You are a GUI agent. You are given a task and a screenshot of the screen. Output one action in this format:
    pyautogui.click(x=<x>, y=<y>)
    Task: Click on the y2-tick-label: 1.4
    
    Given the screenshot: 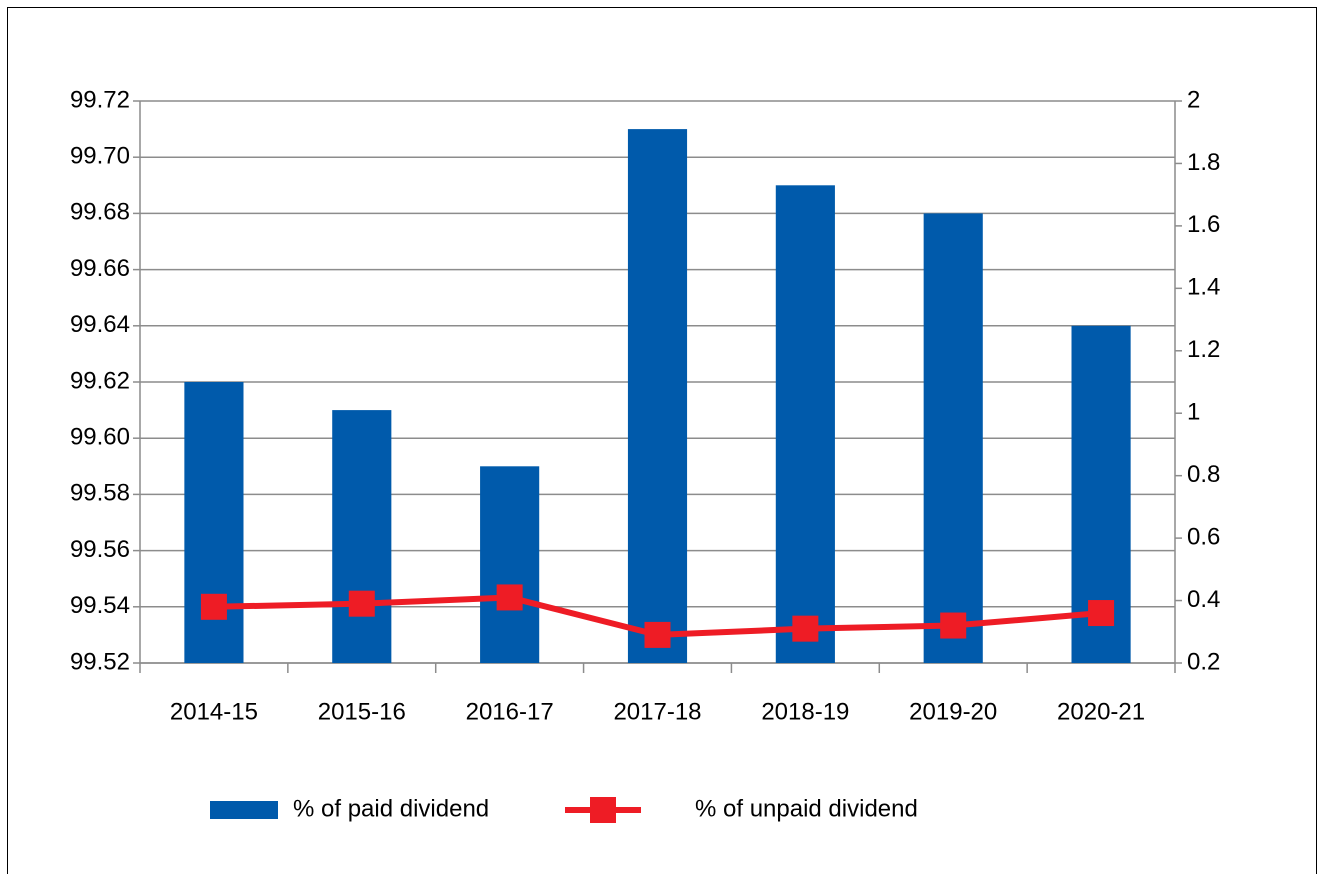 What is the action you would take?
    pyautogui.click(x=1203, y=287)
    